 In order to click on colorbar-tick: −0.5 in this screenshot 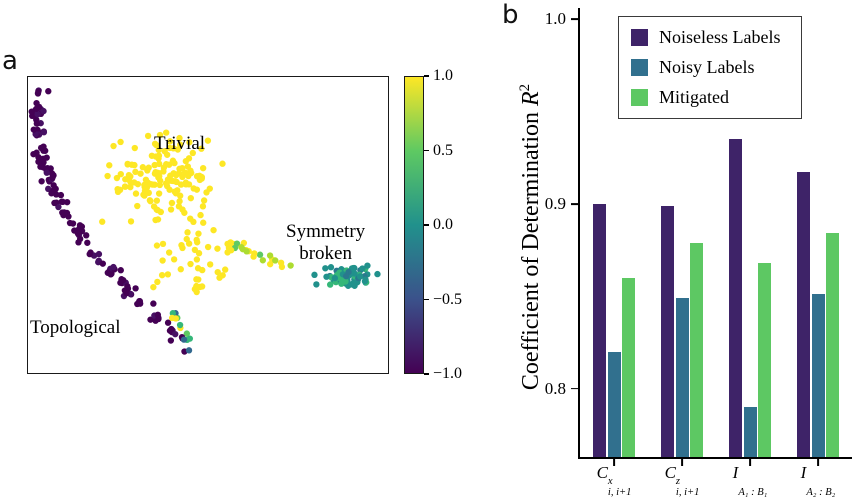, I will do `click(443, 300)`.